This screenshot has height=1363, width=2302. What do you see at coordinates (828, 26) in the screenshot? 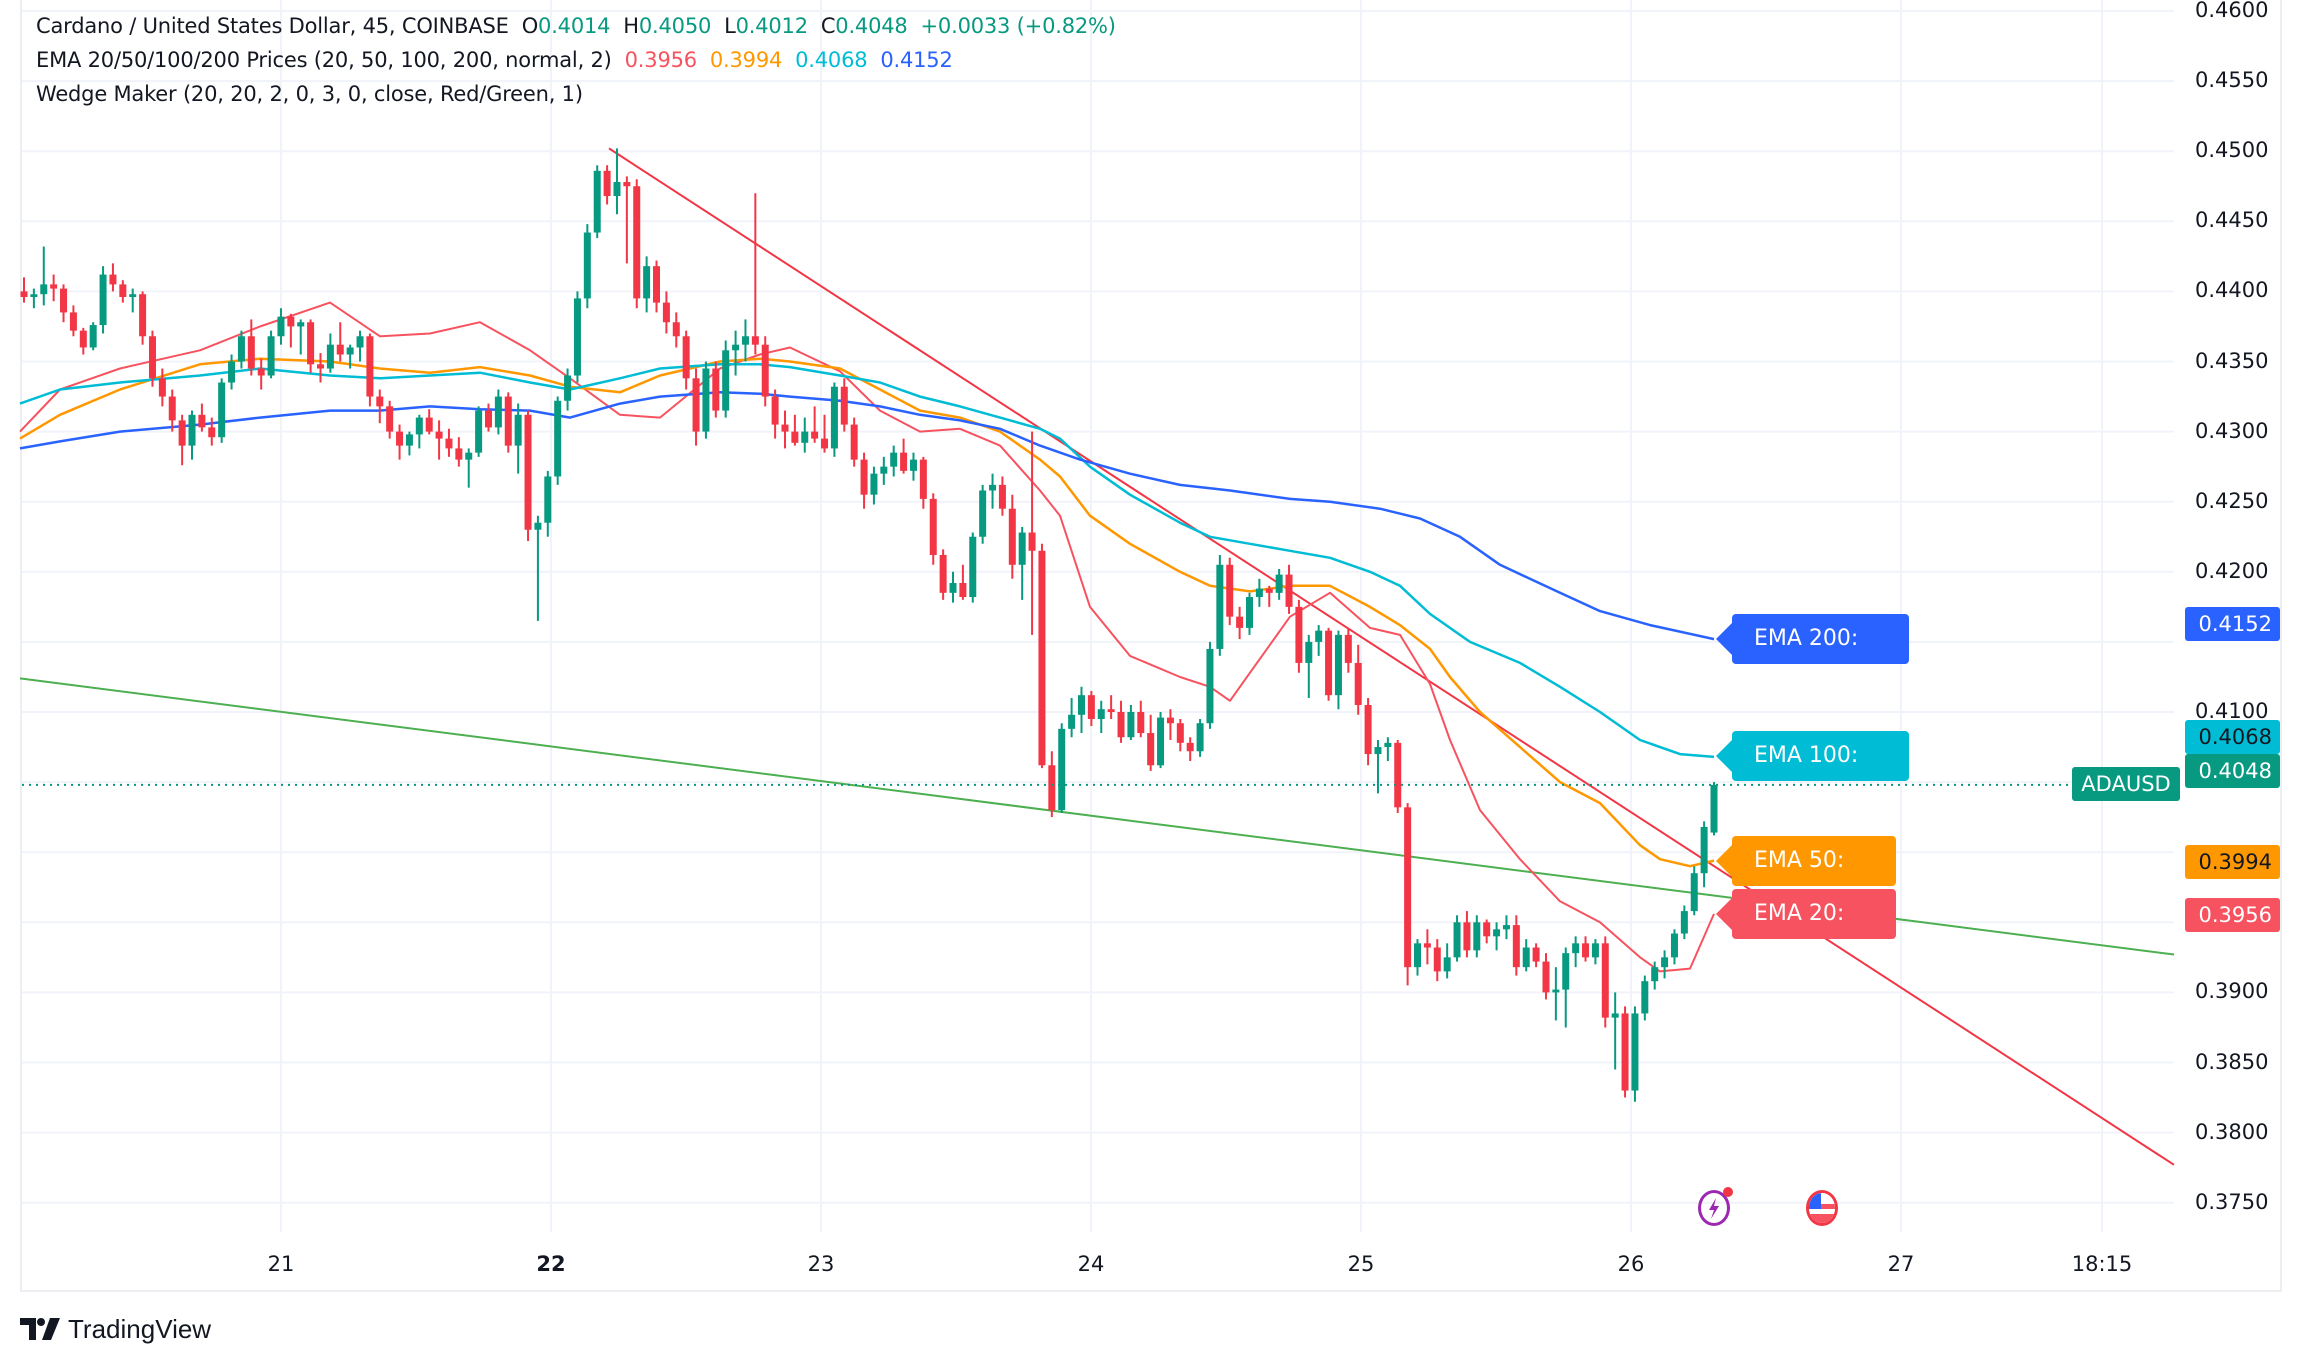
I see `close-label: C` at bounding box center [828, 26].